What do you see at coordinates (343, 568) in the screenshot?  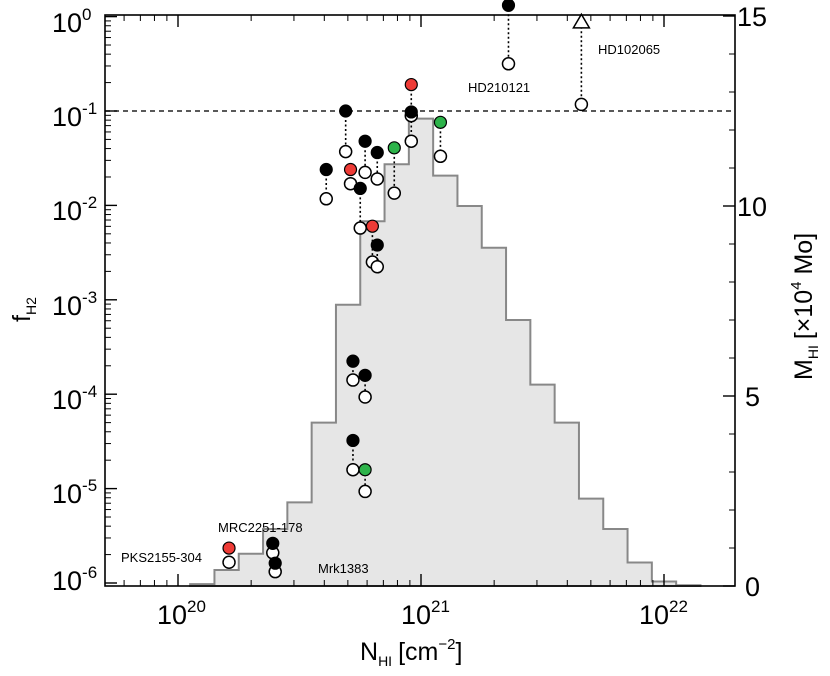 I see `annotation-mrk1383: Mrk1383` at bounding box center [343, 568].